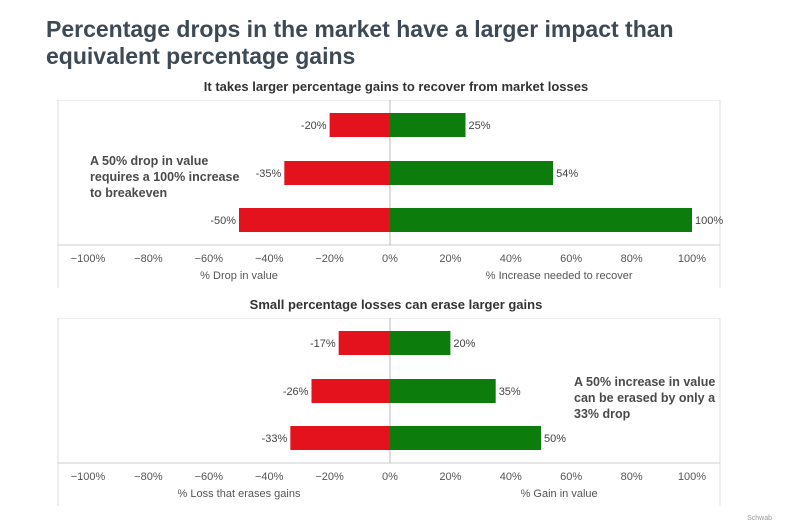 Image resolution: width=792 pixels, height=526 pixels. Describe the element at coordinates (692, 477) in the screenshot. I see `chart-2-tick-label: 100%` at that location.